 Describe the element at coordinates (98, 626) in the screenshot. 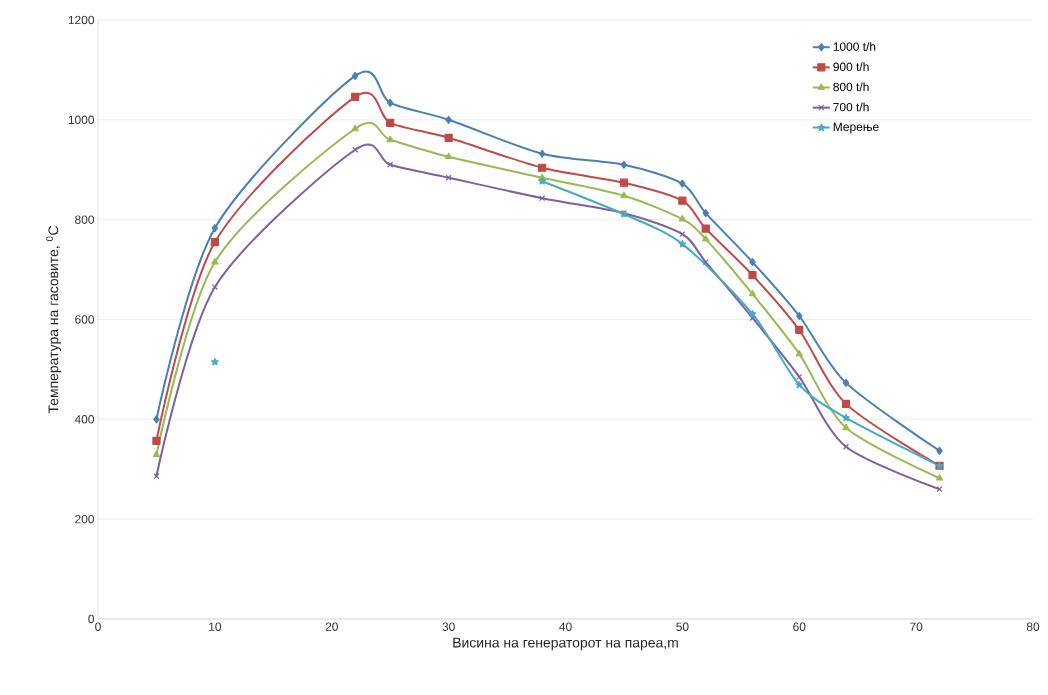

I see `x-tick-label: 0` at that location.